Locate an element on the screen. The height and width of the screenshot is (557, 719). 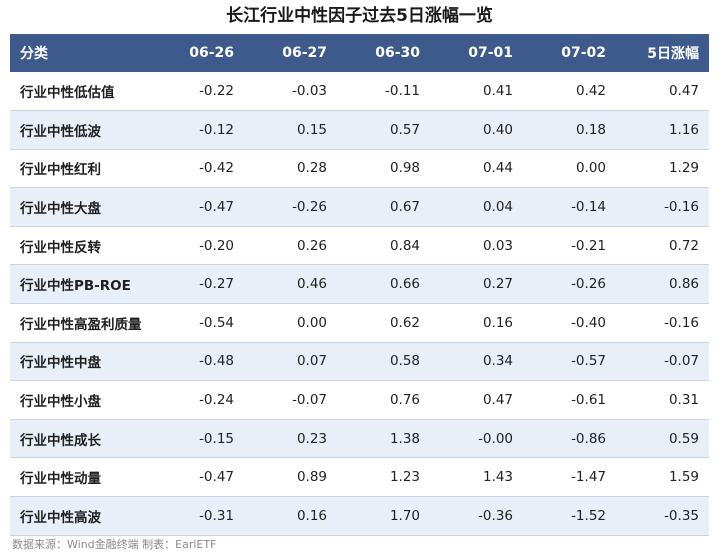
daily-return-cell: -0.03 is located at coordinates (309, 91).